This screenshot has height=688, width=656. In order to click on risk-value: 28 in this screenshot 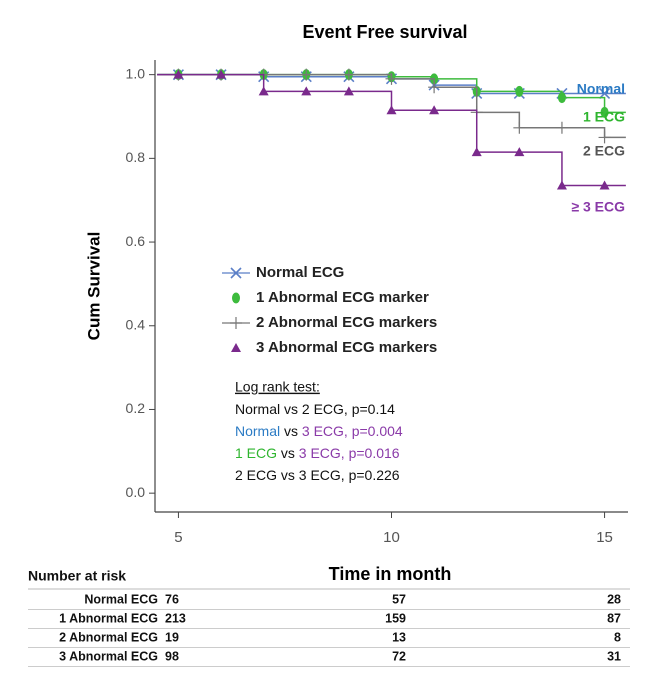, I will do `click(614, 599)`.